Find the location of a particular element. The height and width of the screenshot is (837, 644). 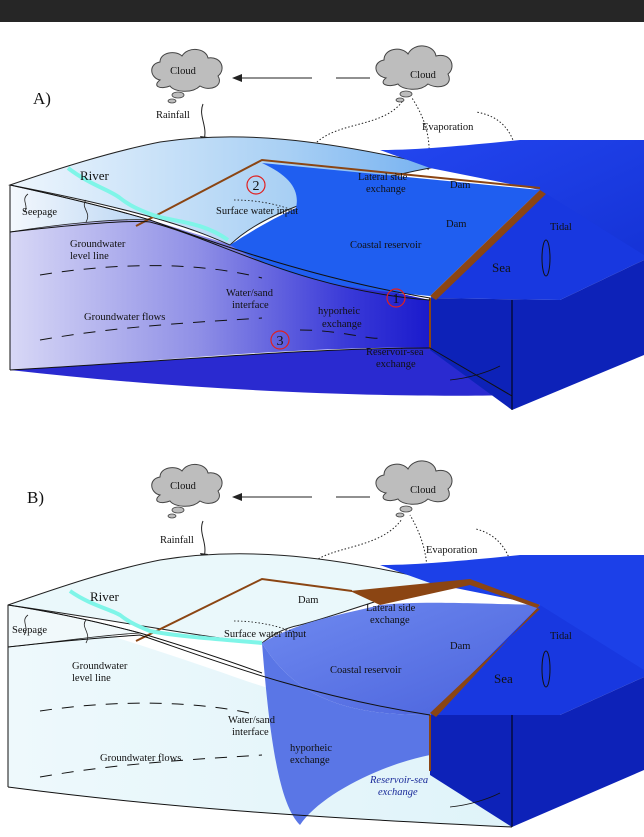

marker-3: 3 is located at coordinates (280, 340).